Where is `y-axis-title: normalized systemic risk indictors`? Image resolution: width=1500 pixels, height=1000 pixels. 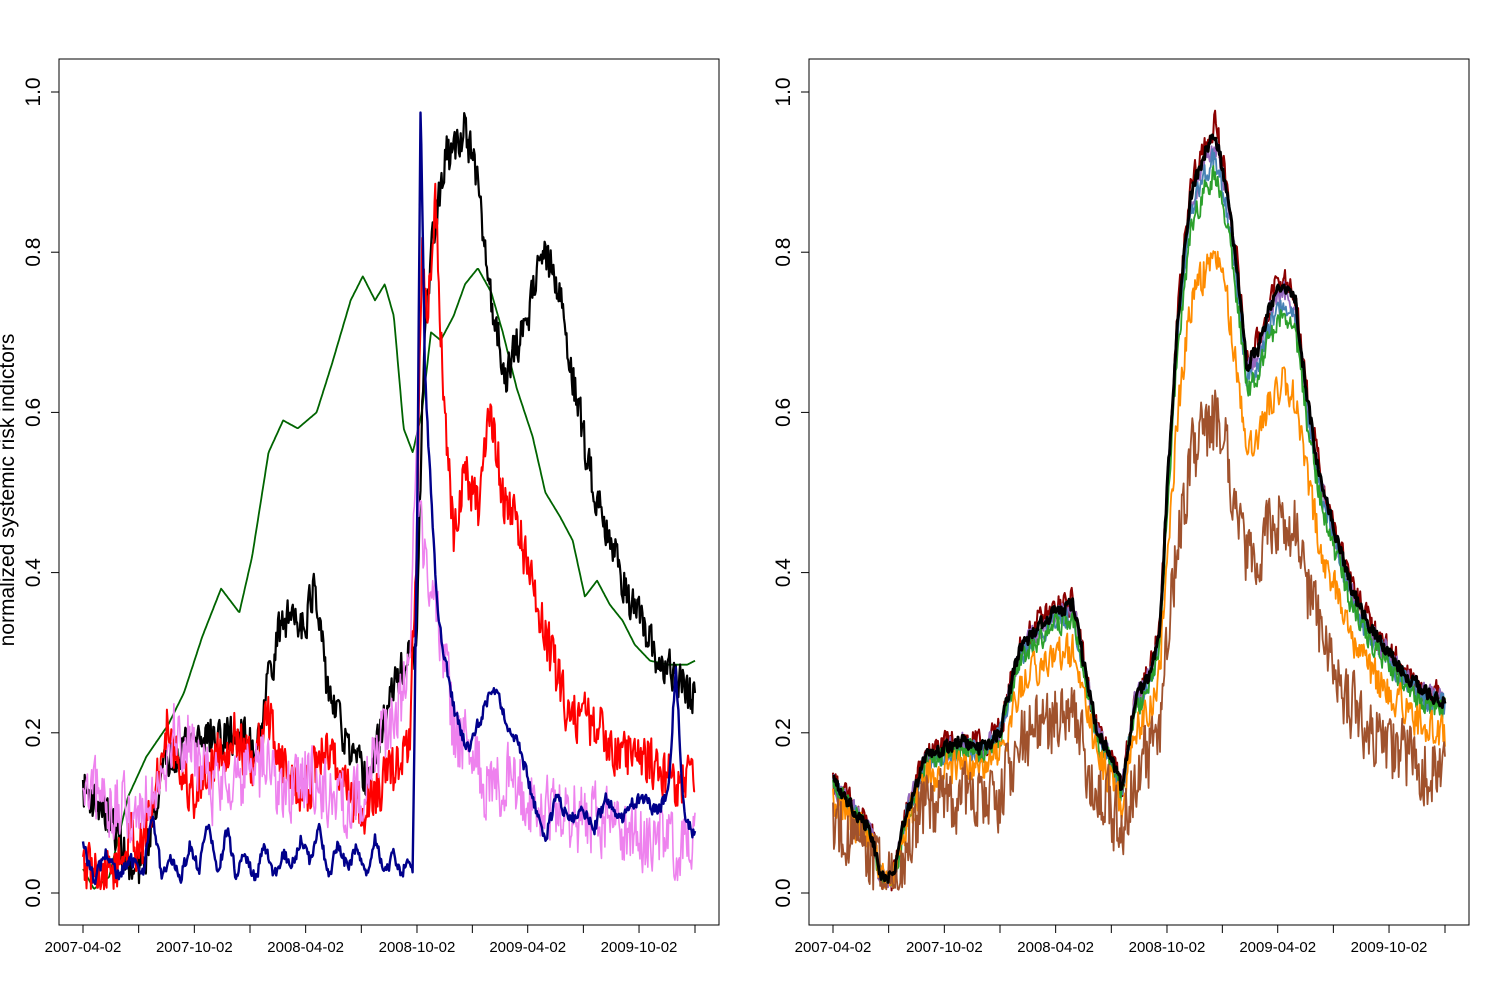 y-axis-title: normalized systemic risk indictors is located at coordinates (9, 490).